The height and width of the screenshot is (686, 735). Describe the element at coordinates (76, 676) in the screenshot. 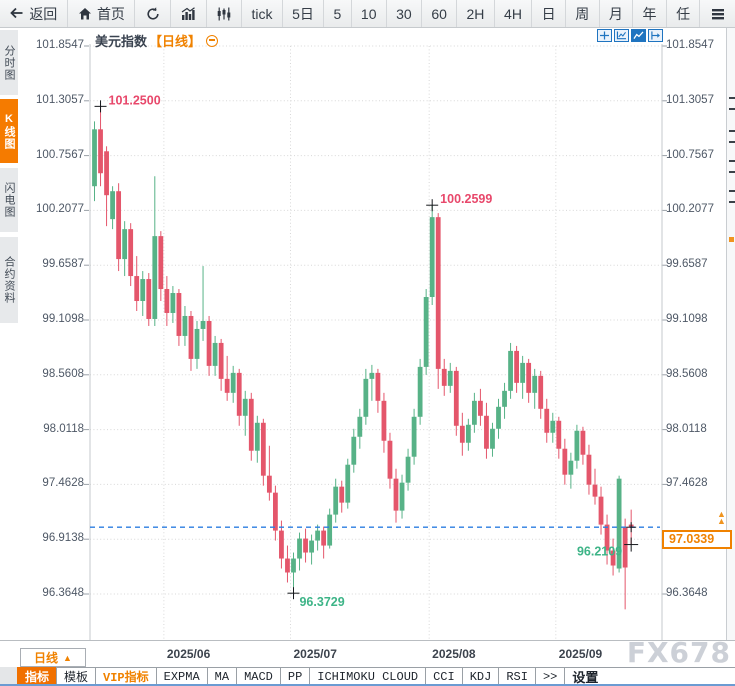

I see `indicator-tab-模板: 模板` at that location.